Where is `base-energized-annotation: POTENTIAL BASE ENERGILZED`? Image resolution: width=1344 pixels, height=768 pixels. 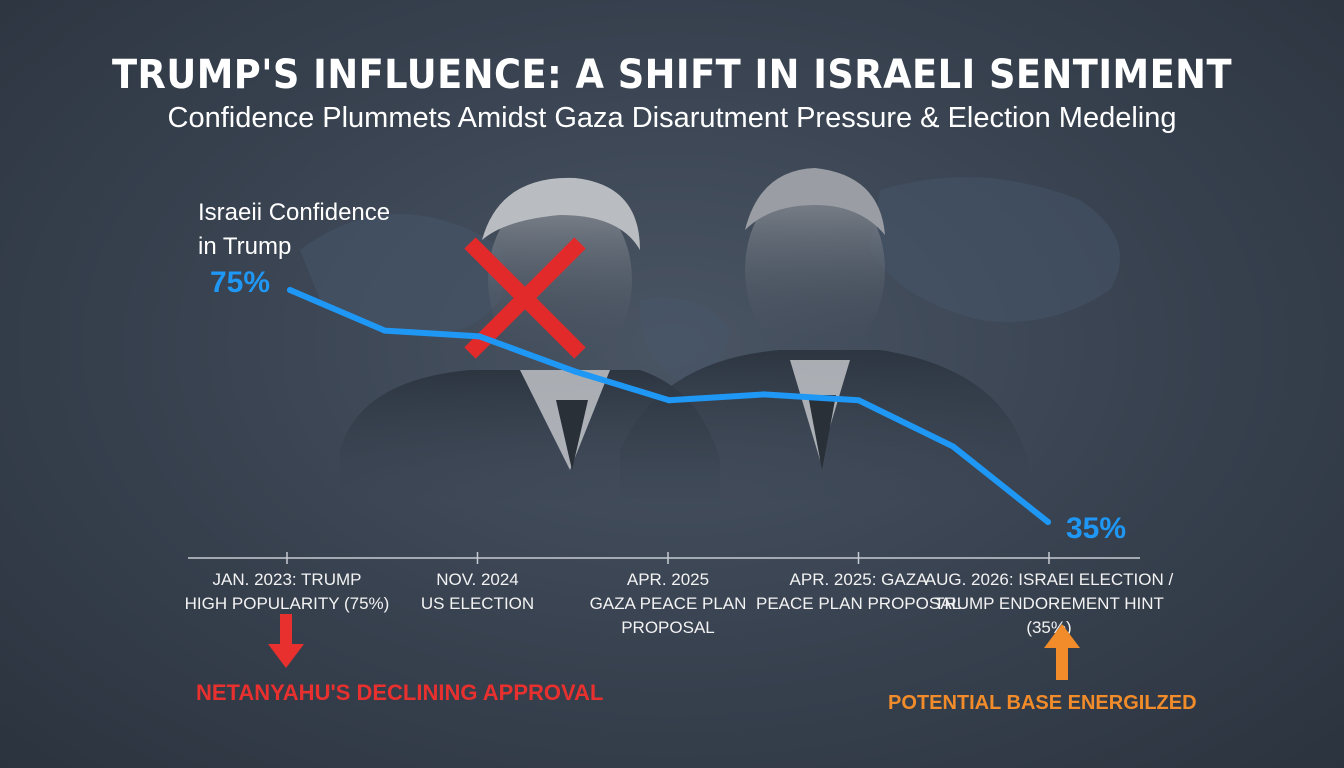
base-energized-annotation: POTENTIAL BASE ENERGILZED is located at coordinates (1042, 703).